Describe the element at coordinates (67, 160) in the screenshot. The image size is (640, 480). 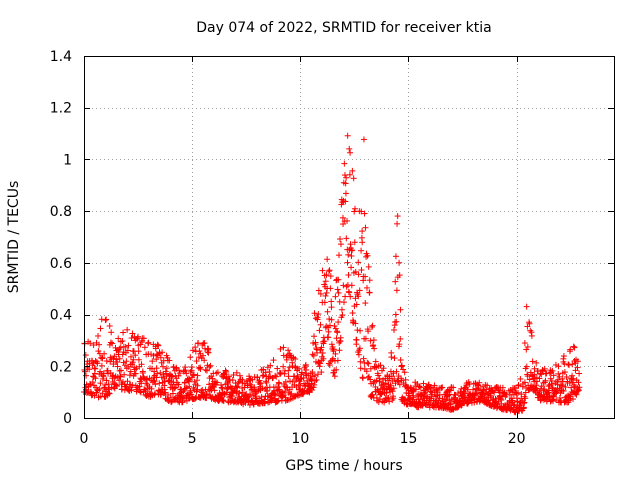
I see `y-tick-label: 1` at that location.